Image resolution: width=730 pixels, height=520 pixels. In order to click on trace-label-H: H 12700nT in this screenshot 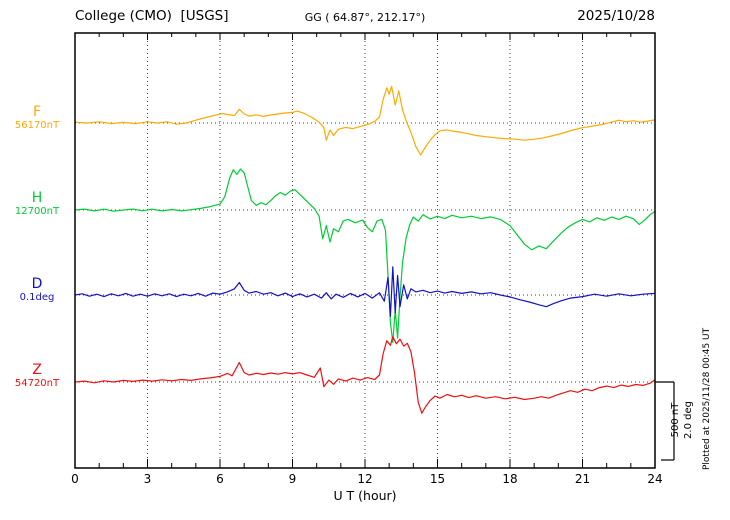, I will do `click(37, 204)`.